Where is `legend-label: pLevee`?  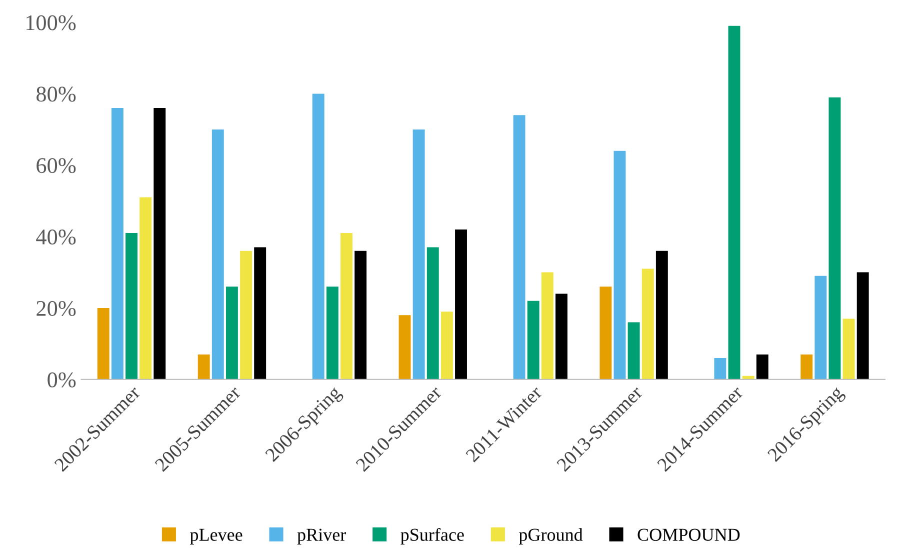 legend-label: pLevee is located at coordinates (216, 536).